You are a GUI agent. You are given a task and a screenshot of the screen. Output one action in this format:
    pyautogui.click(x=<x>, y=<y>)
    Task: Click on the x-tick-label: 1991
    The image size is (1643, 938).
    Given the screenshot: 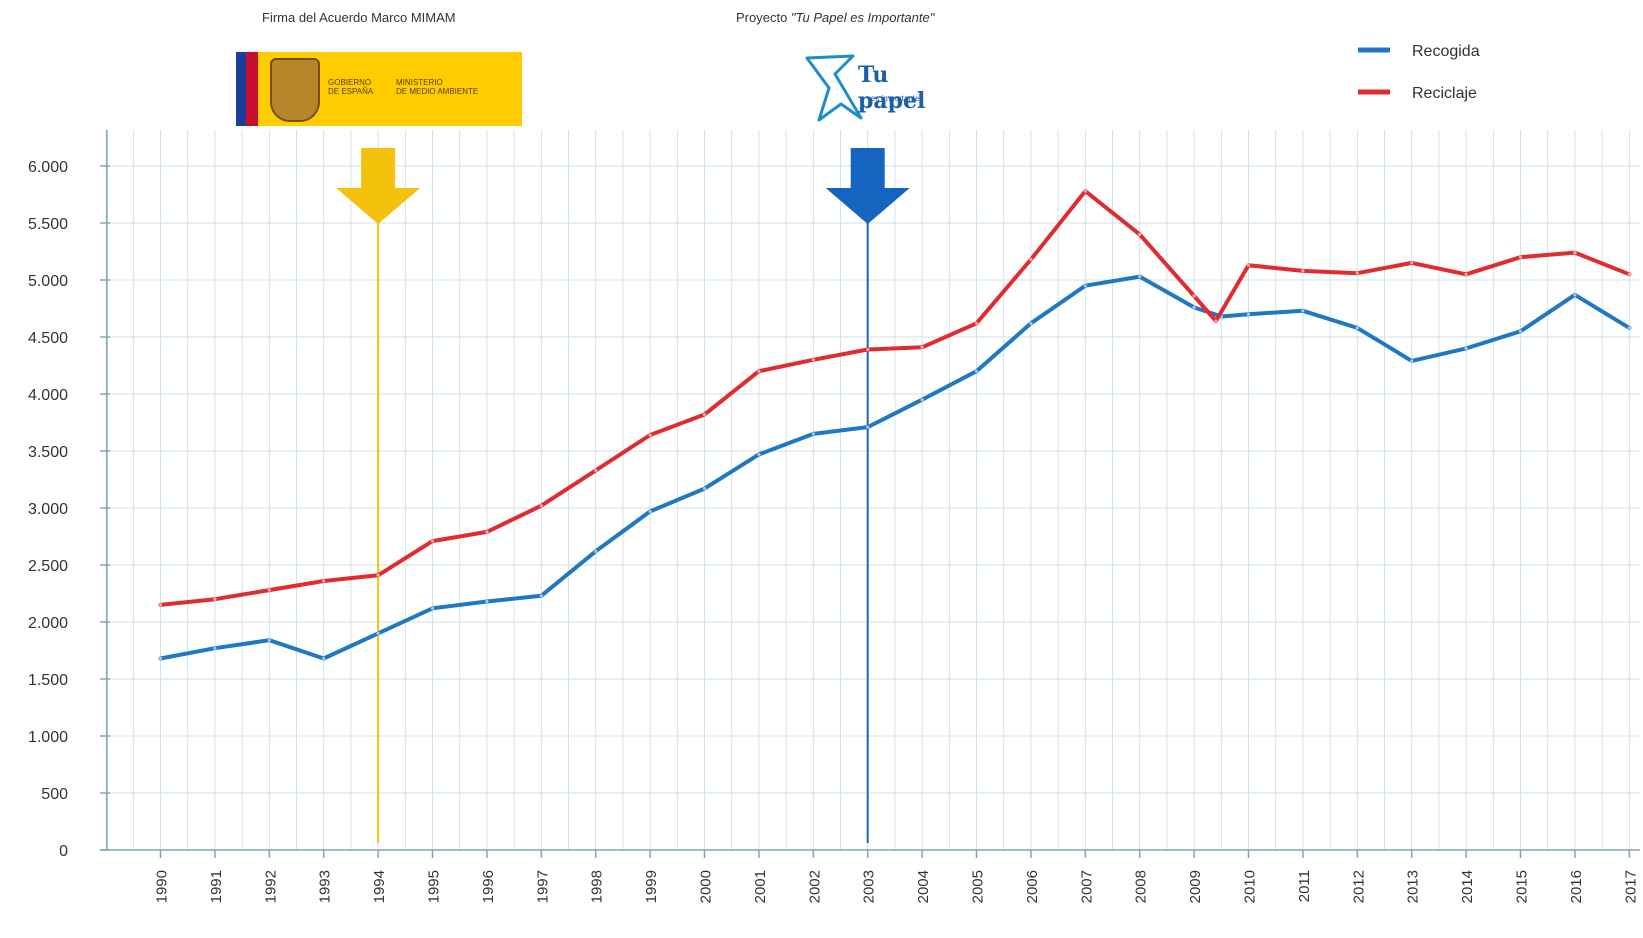 What is the action you would take?
    pyautogui.click(x=216, y=886)
    